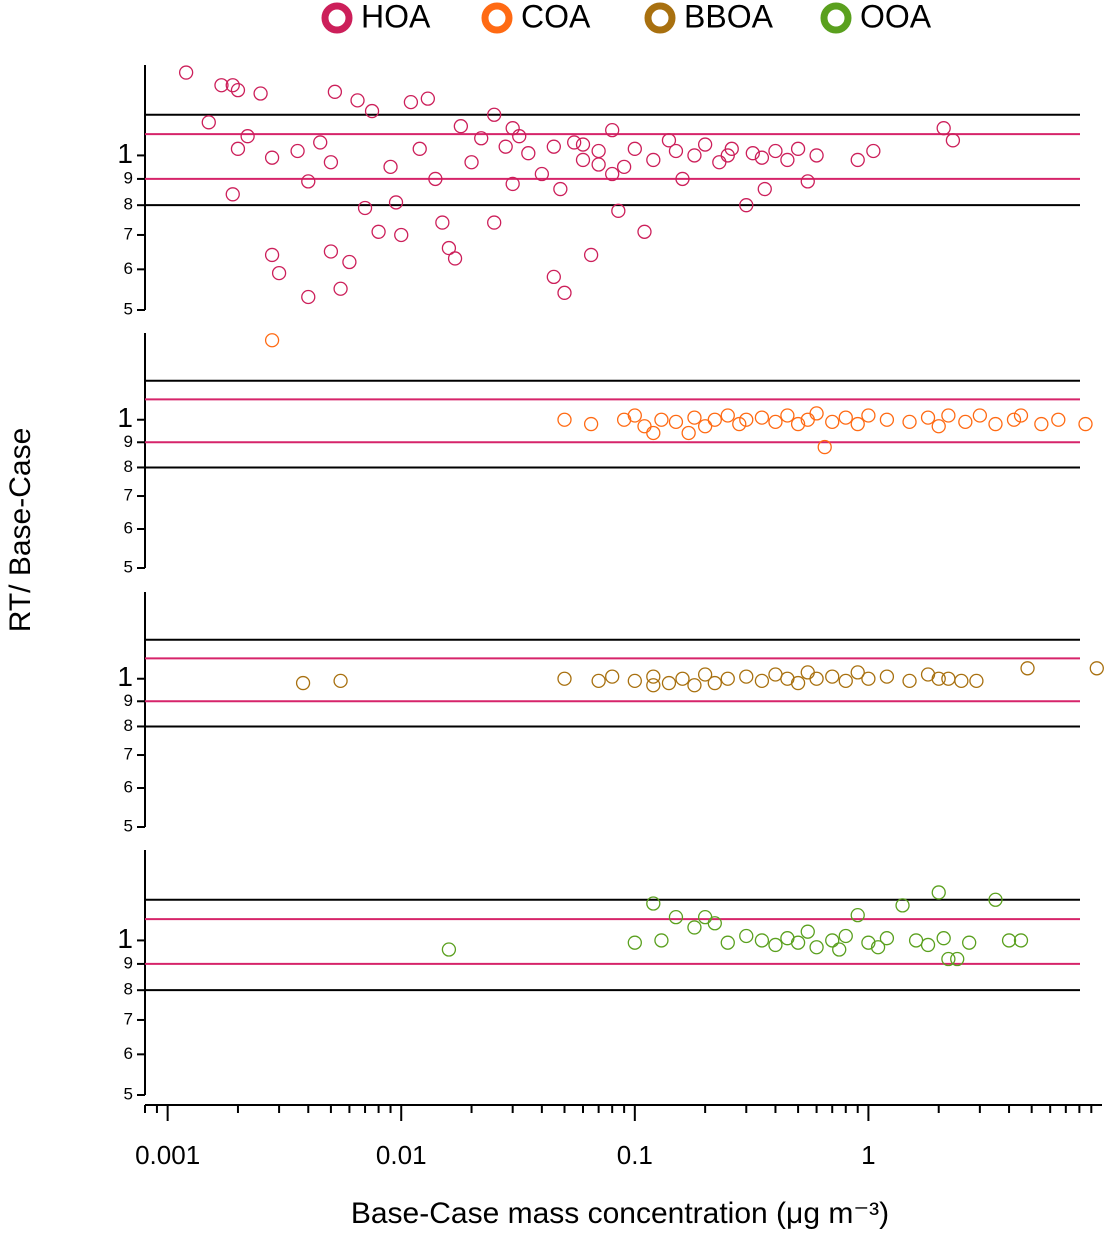 This screenshot has width=1104, height=1235. Describe the element at coordinates (896, 17) in the screenshot. I see `legend-label: OOA` at that location.